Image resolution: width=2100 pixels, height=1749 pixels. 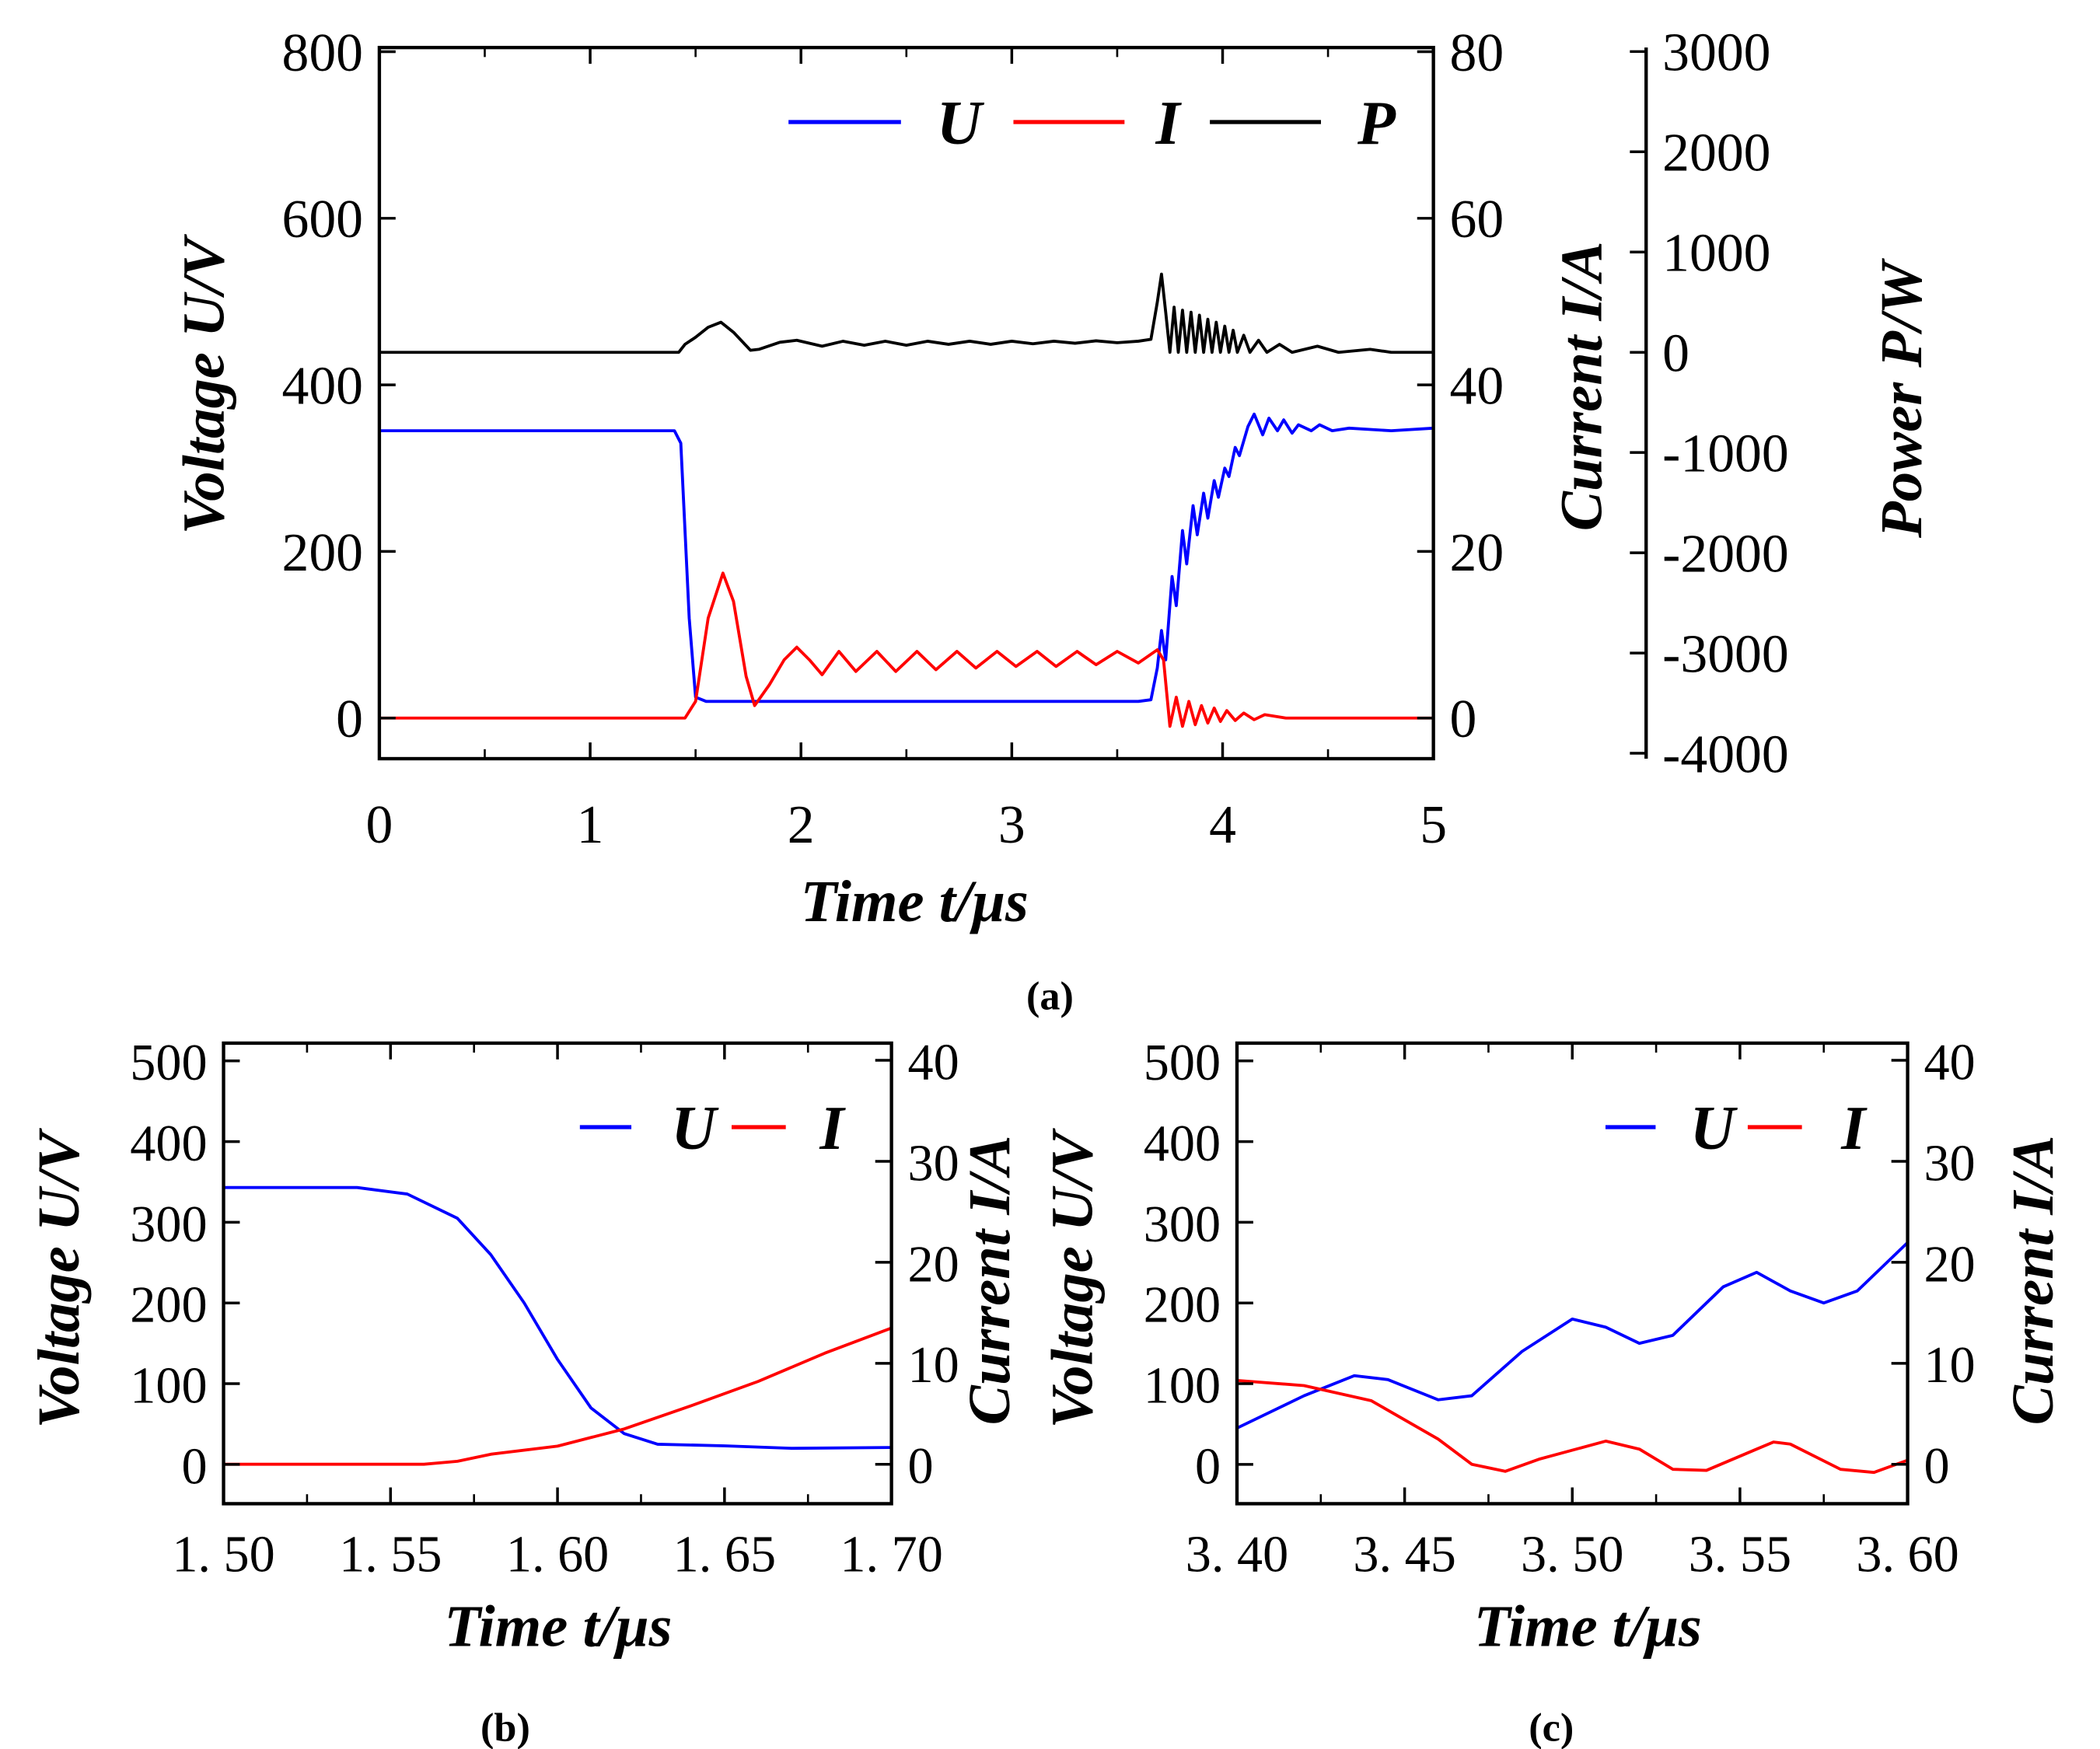 I want to click on x-tick-label: 0, so click(x=379, y=825).